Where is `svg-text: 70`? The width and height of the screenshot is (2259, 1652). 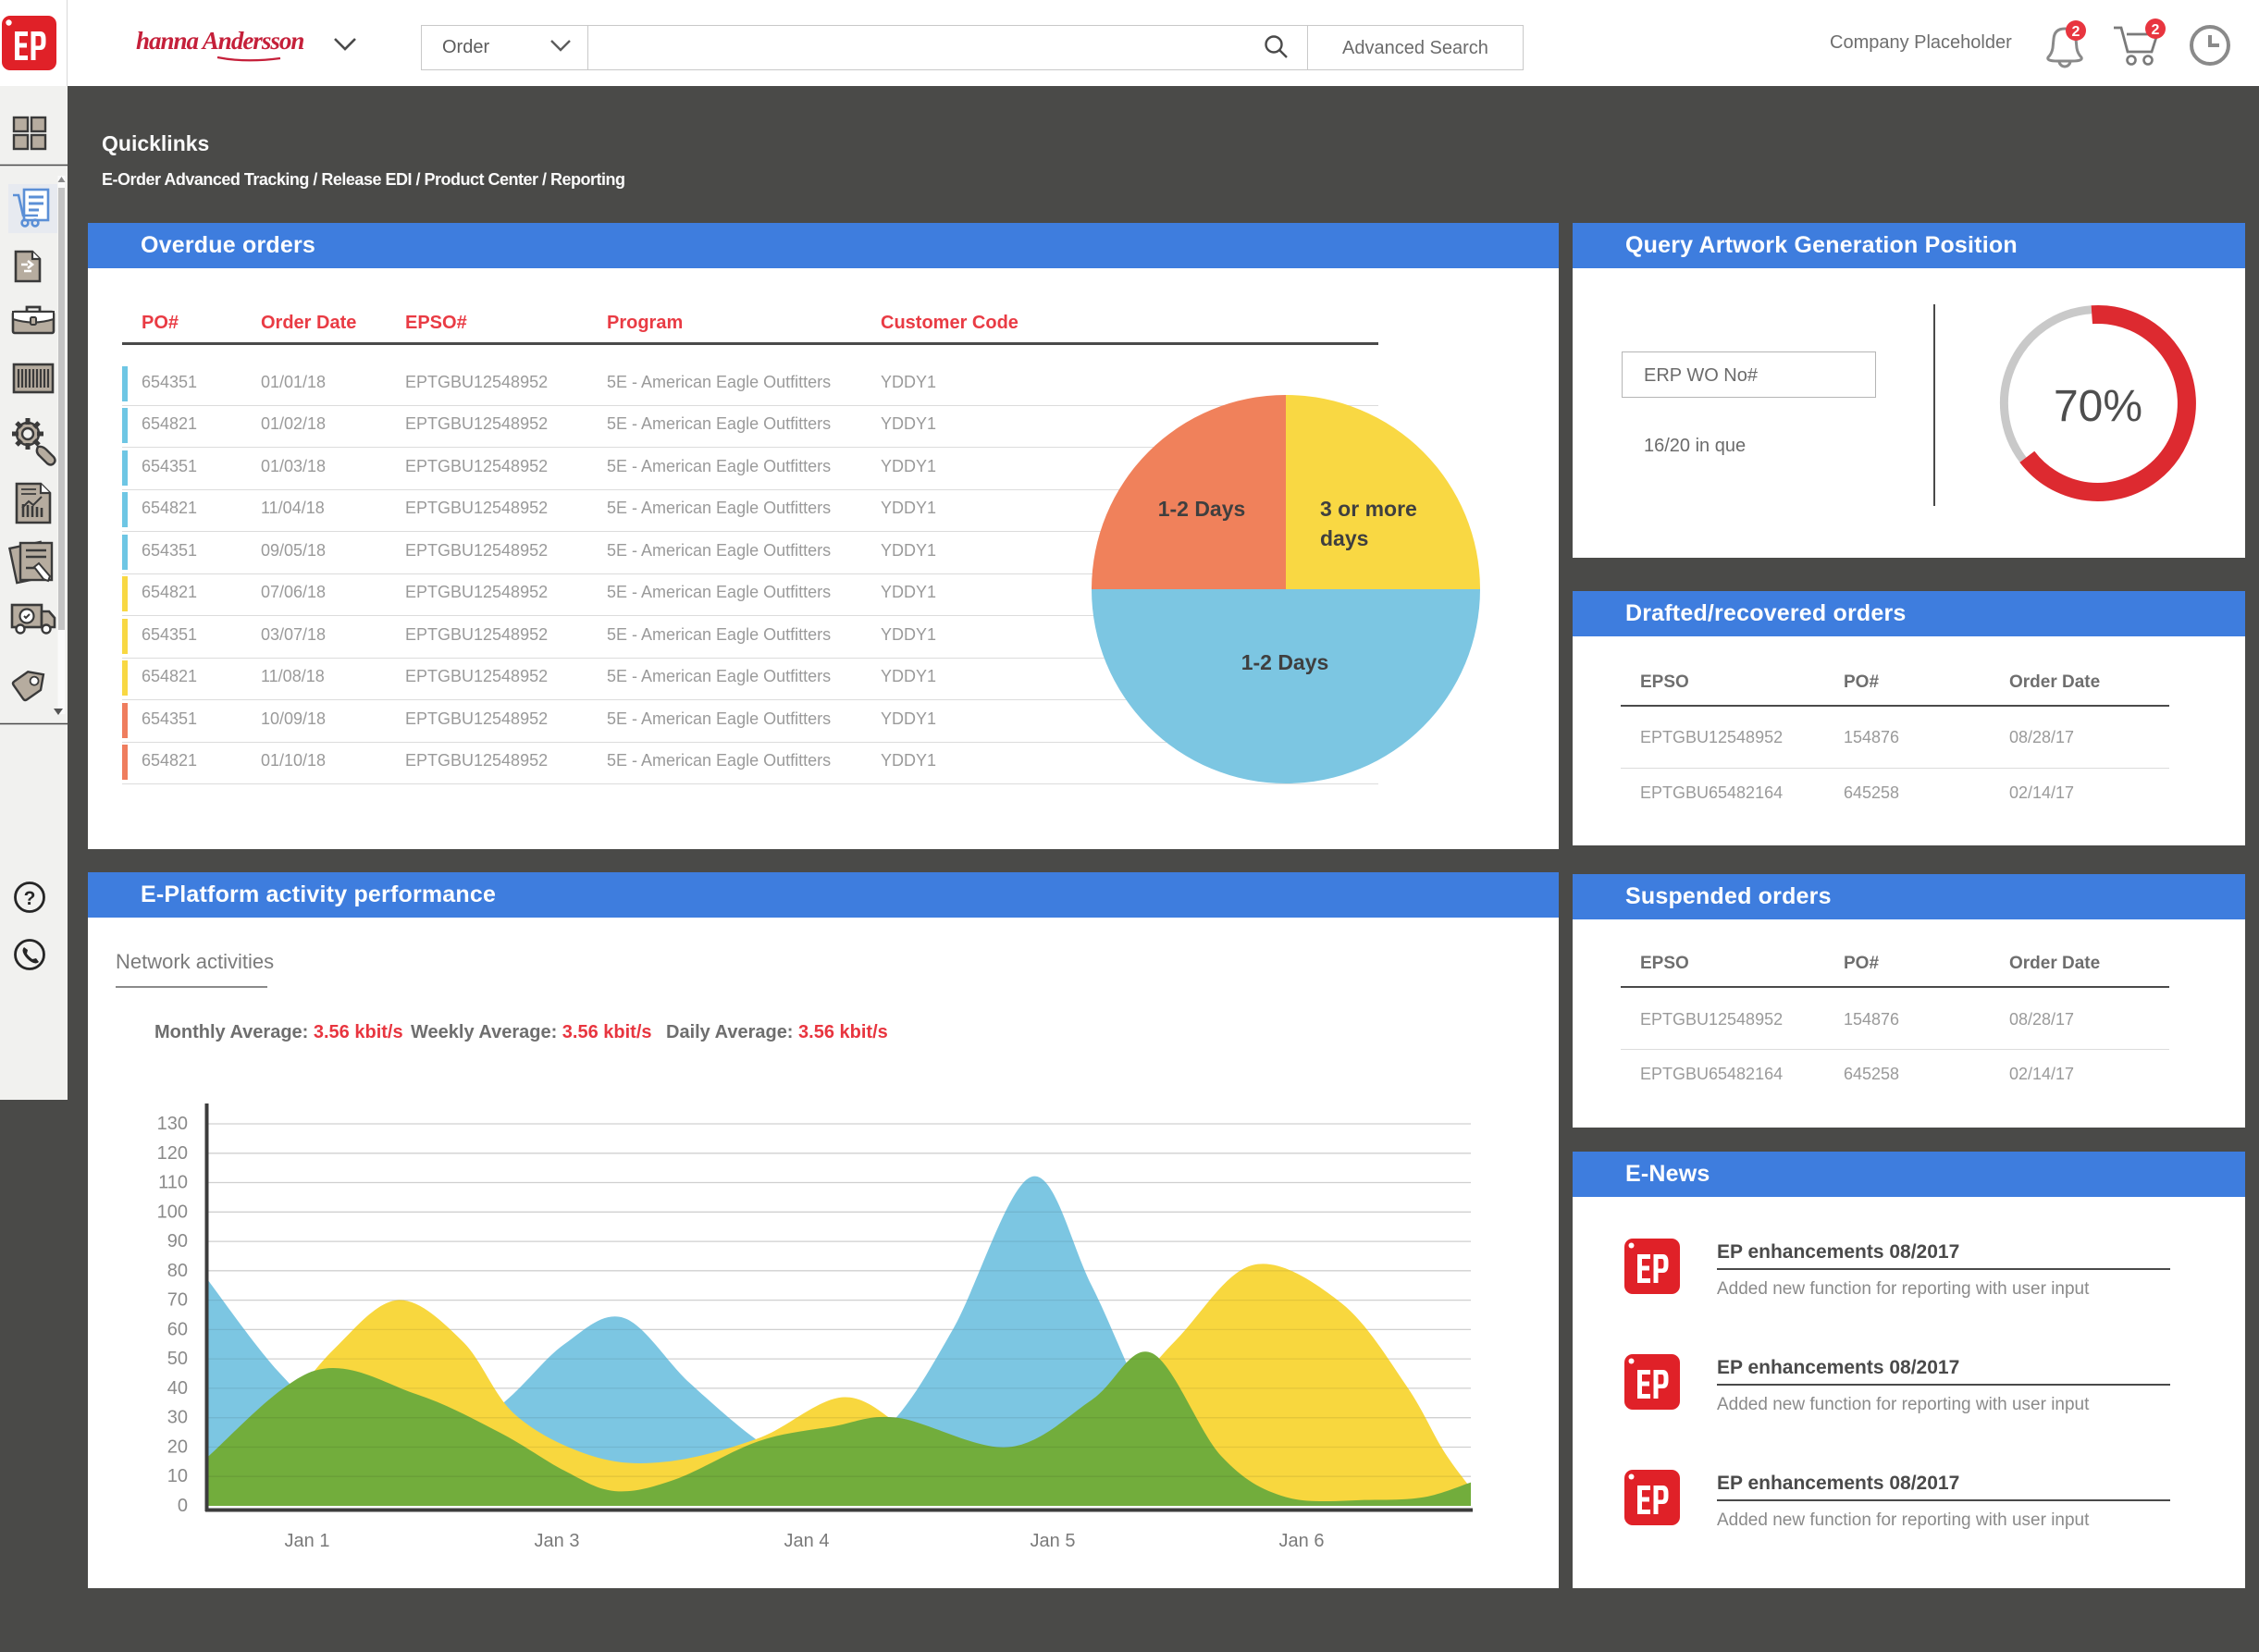 svg-text: 70 is located at coordinates (177, 1300).